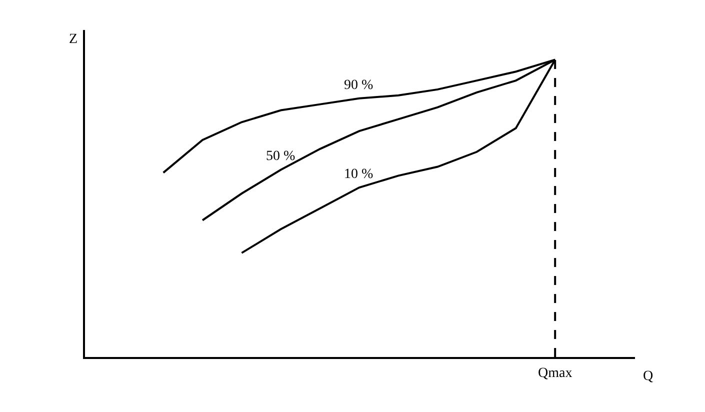  What do you see at coordinates (281, 156) in the screenshot?
I see `series-label: 50 %` at bounding box center [281, 156].